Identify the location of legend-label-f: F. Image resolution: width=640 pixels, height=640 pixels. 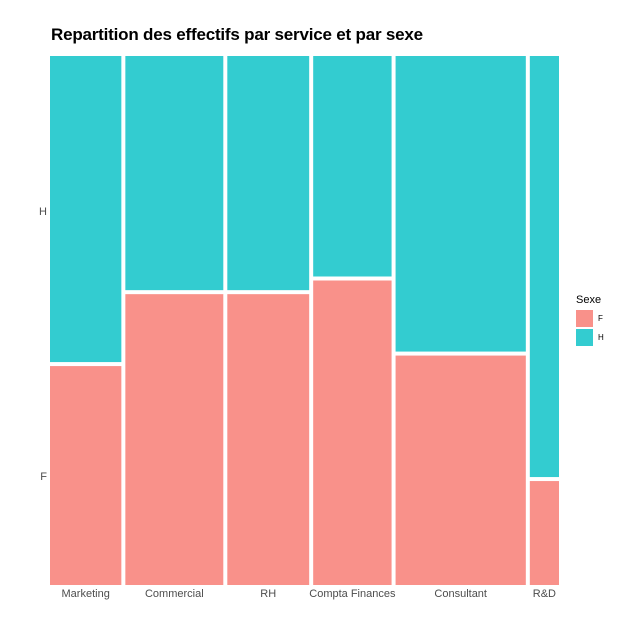
(600, 318).